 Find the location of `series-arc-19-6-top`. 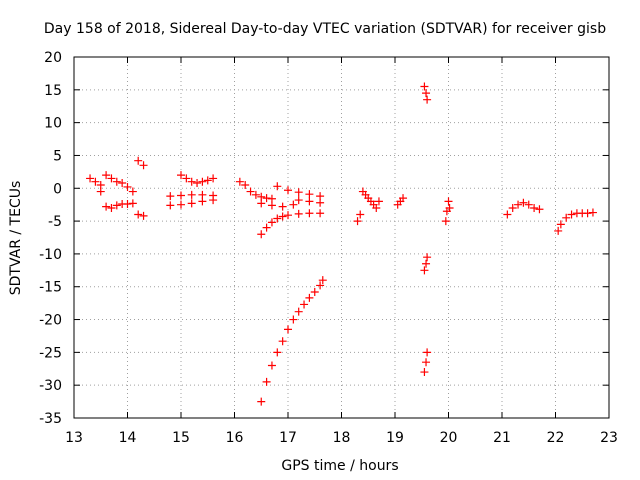

series-arc-19-6-top is located at coordinates (426, 93).